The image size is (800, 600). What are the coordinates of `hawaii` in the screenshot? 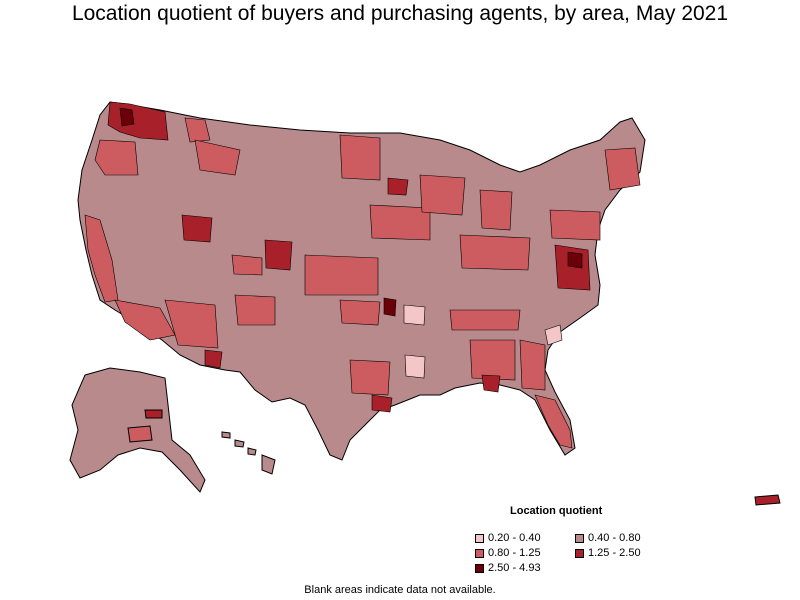 It's located at (248, 453).